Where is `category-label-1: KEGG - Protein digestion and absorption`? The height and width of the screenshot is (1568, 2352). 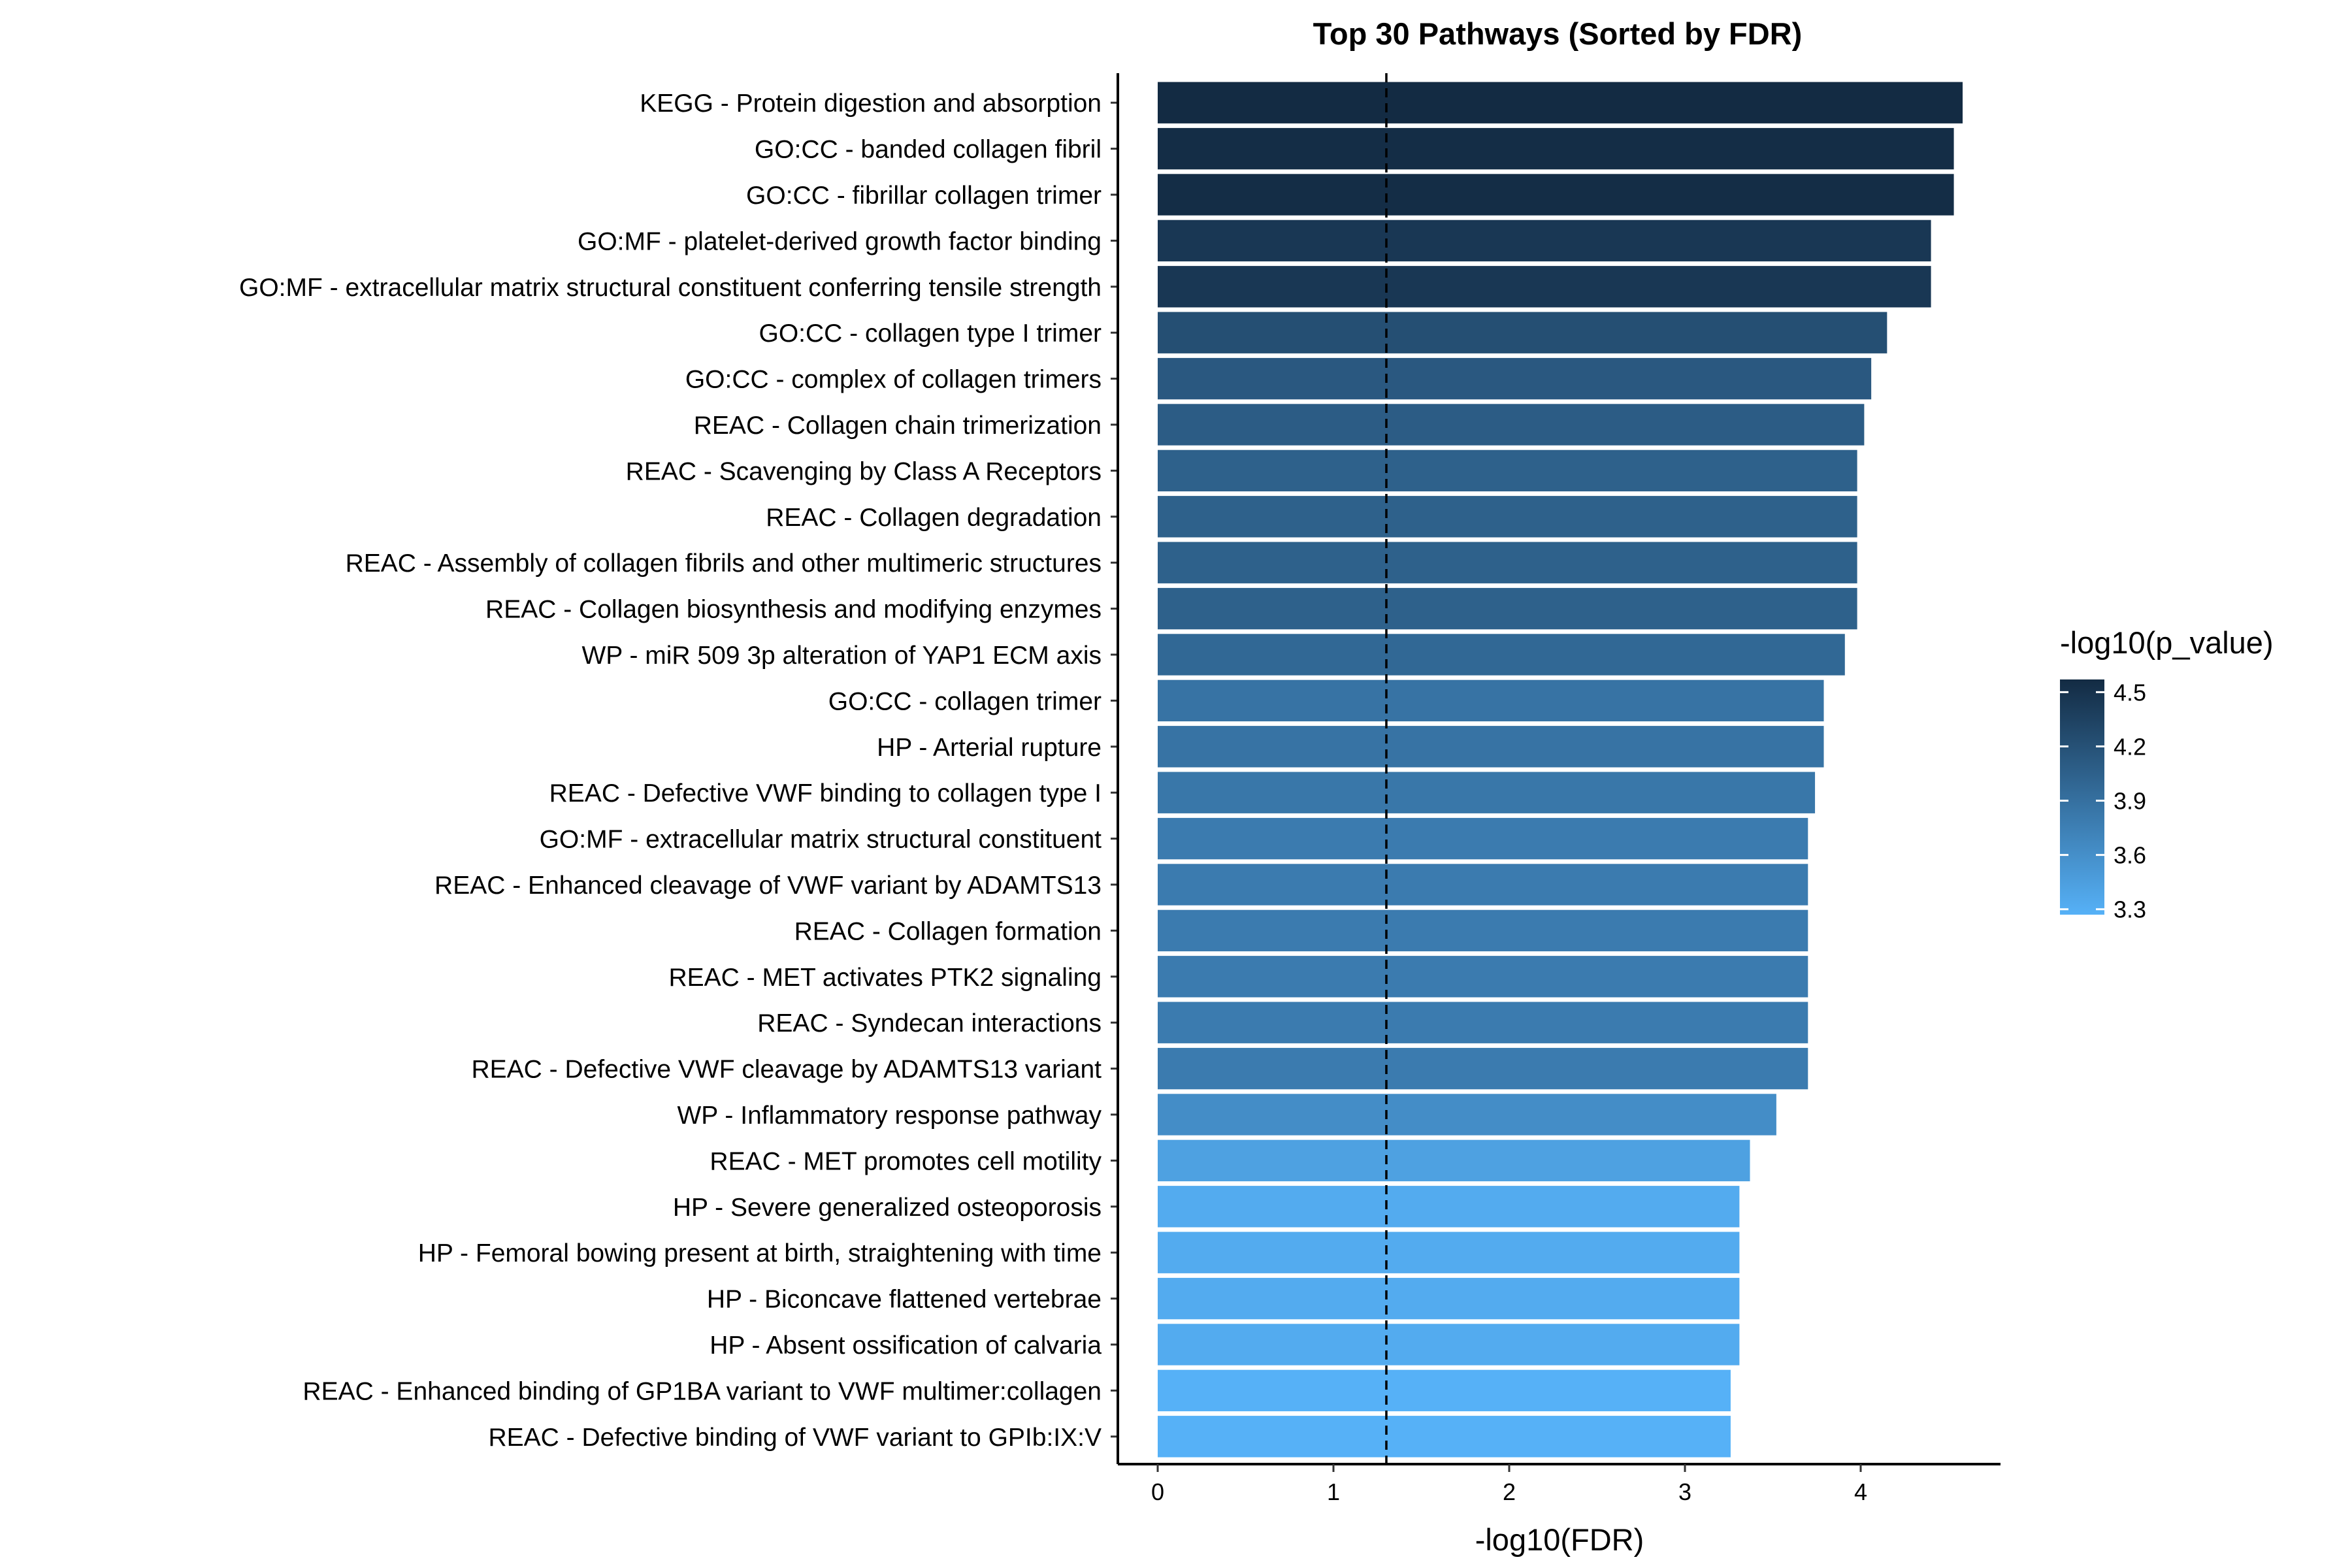
category-label-1: KEGG - Protein digestion and absorption is located at coordinates (871, 104).